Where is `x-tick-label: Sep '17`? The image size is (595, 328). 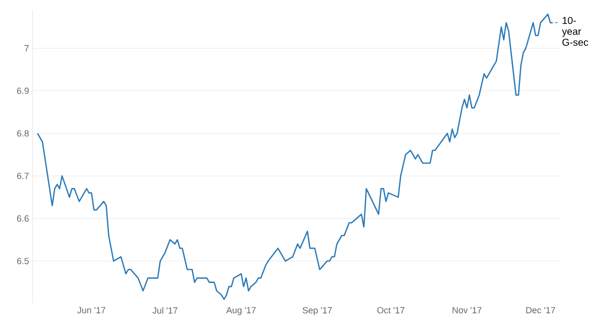
x-tick-label: Sep '17 is located at coordinates (317, 310).